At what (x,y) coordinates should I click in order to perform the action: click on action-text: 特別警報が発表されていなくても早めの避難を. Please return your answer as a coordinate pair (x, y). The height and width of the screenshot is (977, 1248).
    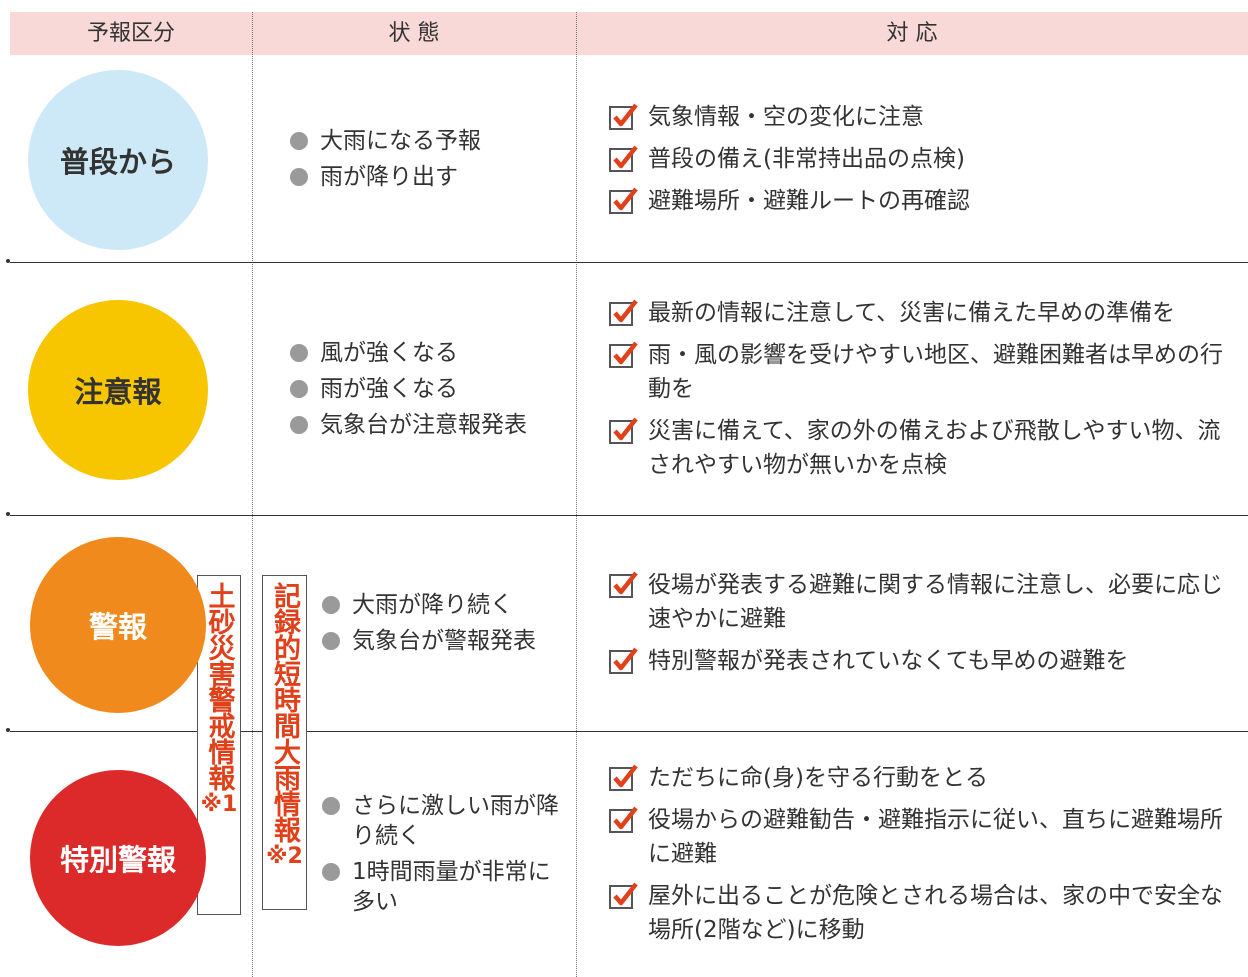
    Looking at the image, I should click on (888, 661).